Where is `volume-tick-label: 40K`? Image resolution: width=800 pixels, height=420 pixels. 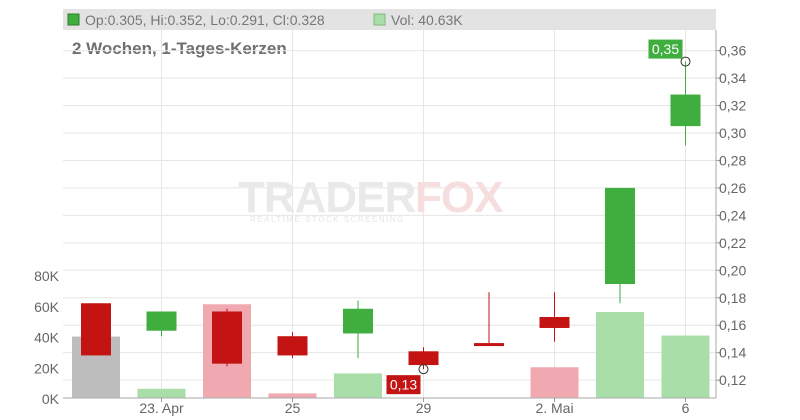
volume-tick-label: 40K is located at coordinates (47, 338).